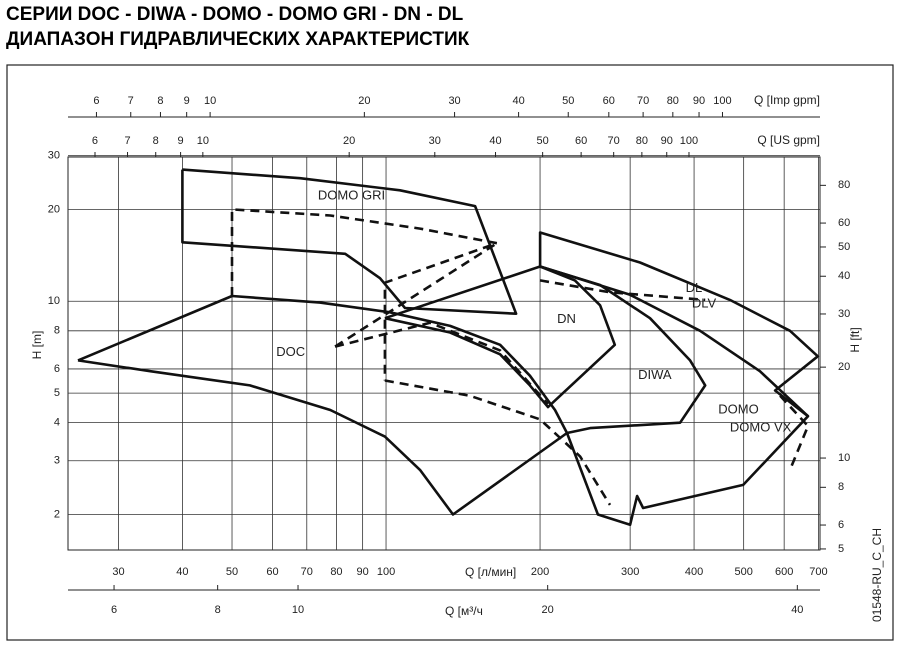 The width and height of the screenshot is (900, 654). What do you see at coordinates (784, 572) in the screenshot?
I see `x-tick-label: 600` at bounding box center [784, 572].